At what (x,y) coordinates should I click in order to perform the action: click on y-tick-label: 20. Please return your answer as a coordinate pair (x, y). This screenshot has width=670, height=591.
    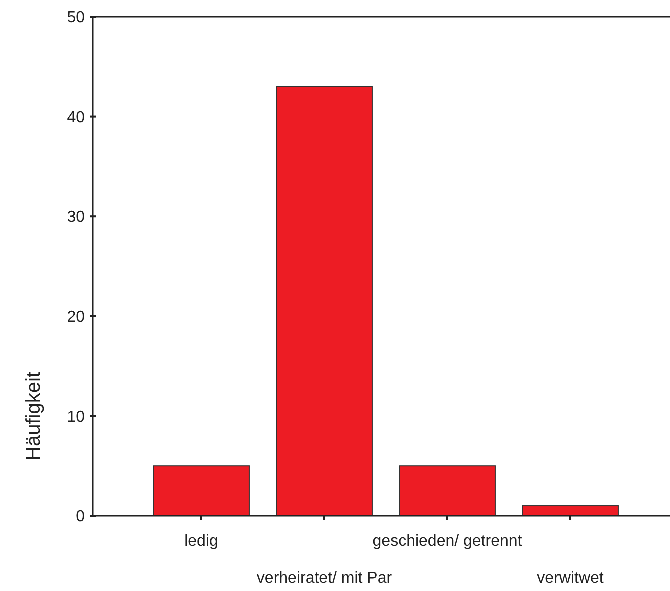
    Looking at the image, I should click on (76, 317).